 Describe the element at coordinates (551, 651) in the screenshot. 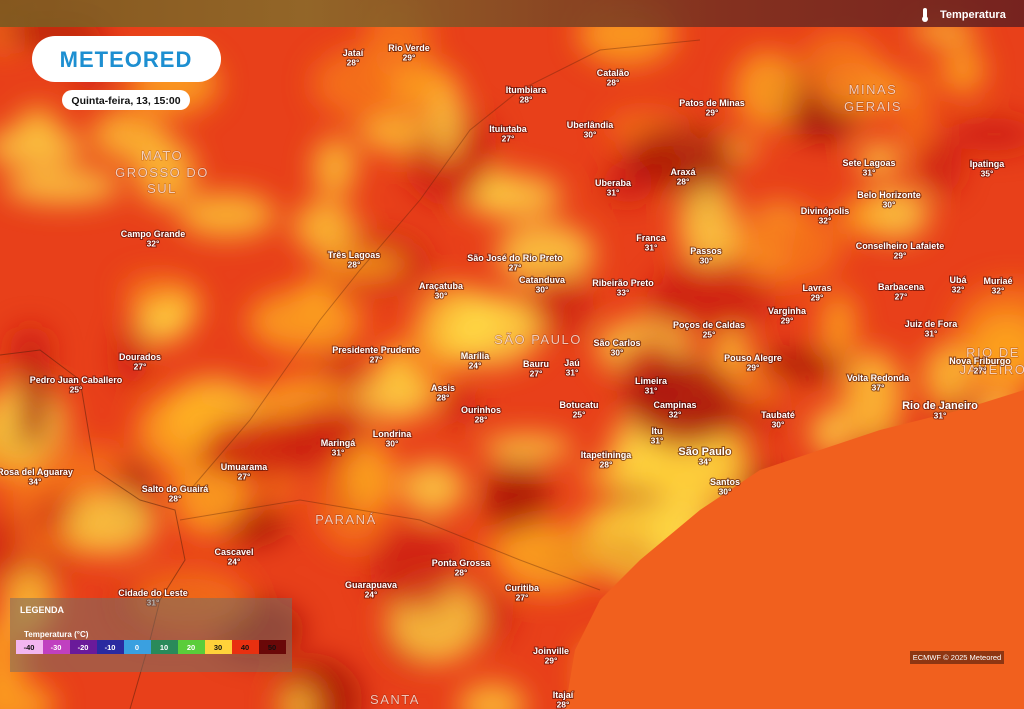

I see `city-name: Joinville` at that location.